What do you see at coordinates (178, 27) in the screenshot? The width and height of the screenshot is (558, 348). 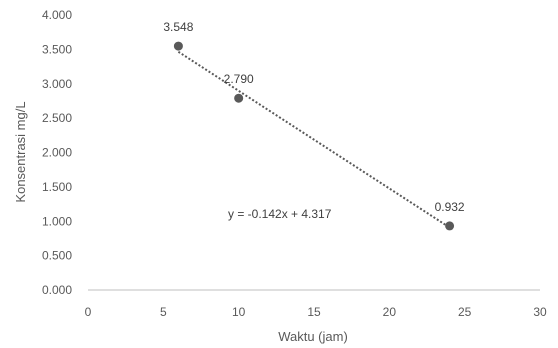 I see `data-label: 3.548` at bounding box center [178, 27].